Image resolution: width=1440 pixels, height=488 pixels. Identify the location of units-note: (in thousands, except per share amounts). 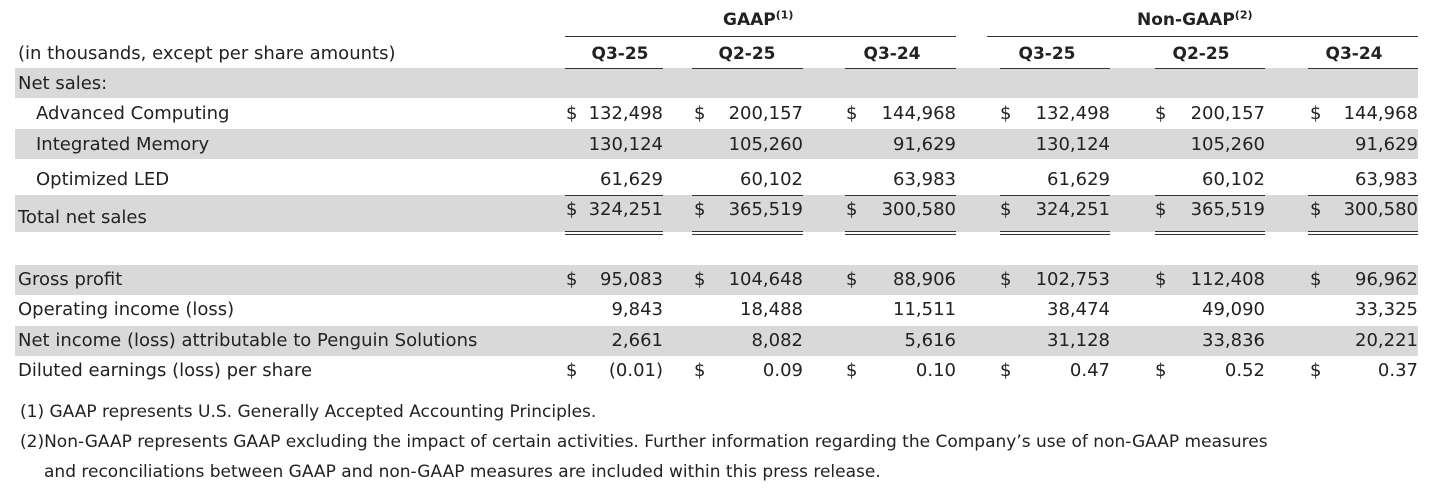
(207, 53).